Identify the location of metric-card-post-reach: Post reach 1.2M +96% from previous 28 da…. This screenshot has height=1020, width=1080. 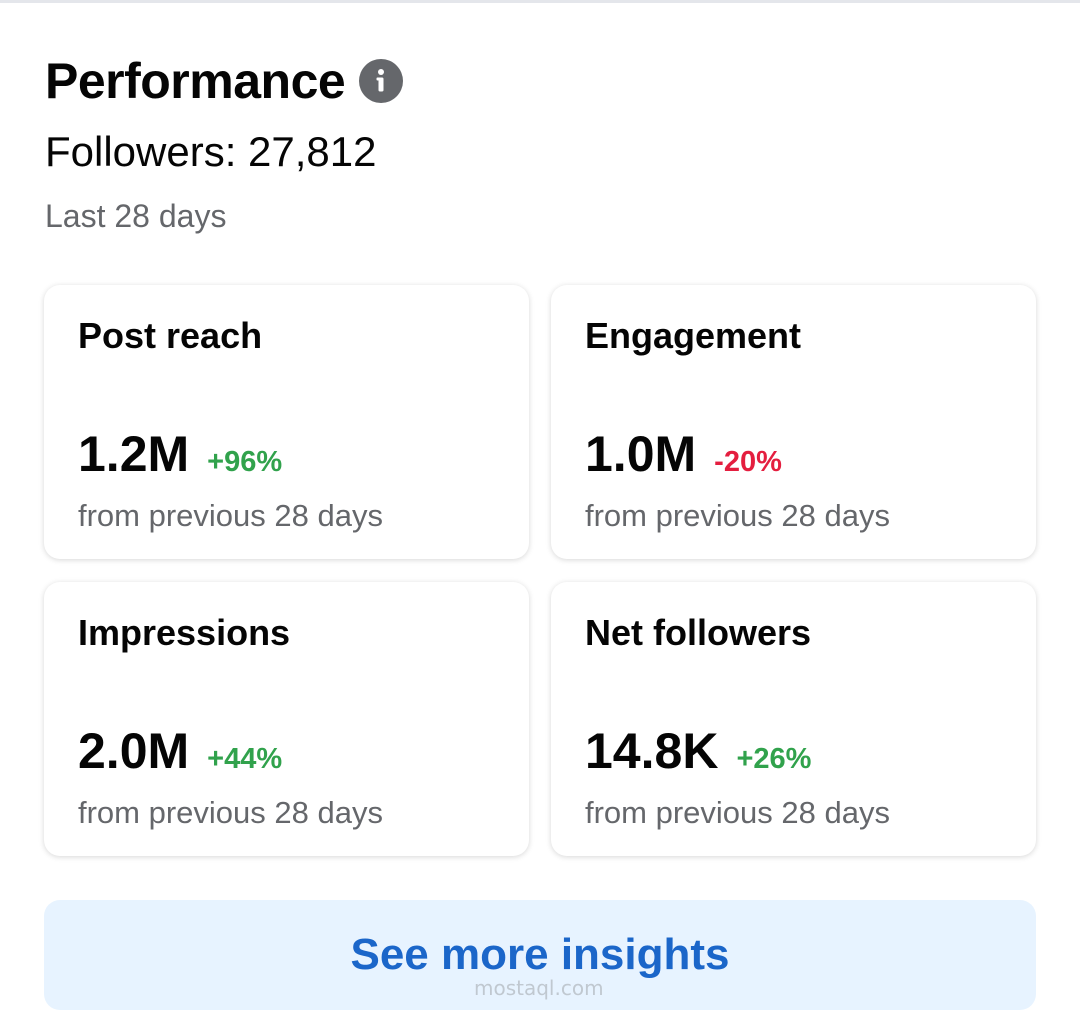
(286, 422).